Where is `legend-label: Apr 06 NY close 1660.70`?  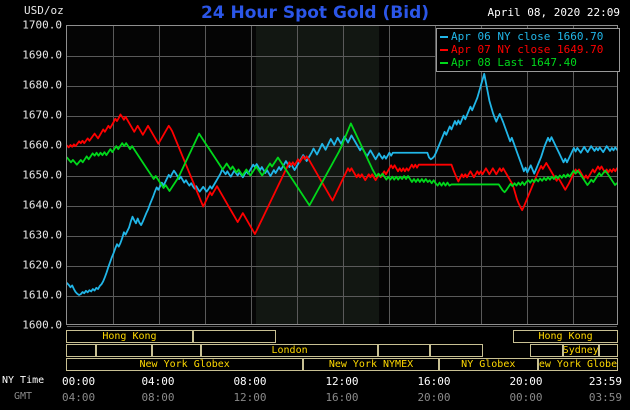 legend-label: Apr 06 NY close 1660.70 is located at coordinates (527, 36).